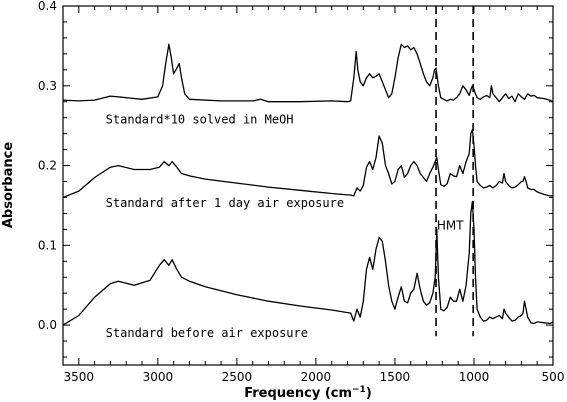 Image resolution: width=567 pixels, height=402 pixels. Describe the element at coordinates (298, 393) in the screenshot. I see `x-axis-title-main: Frequency (cm` at that location.